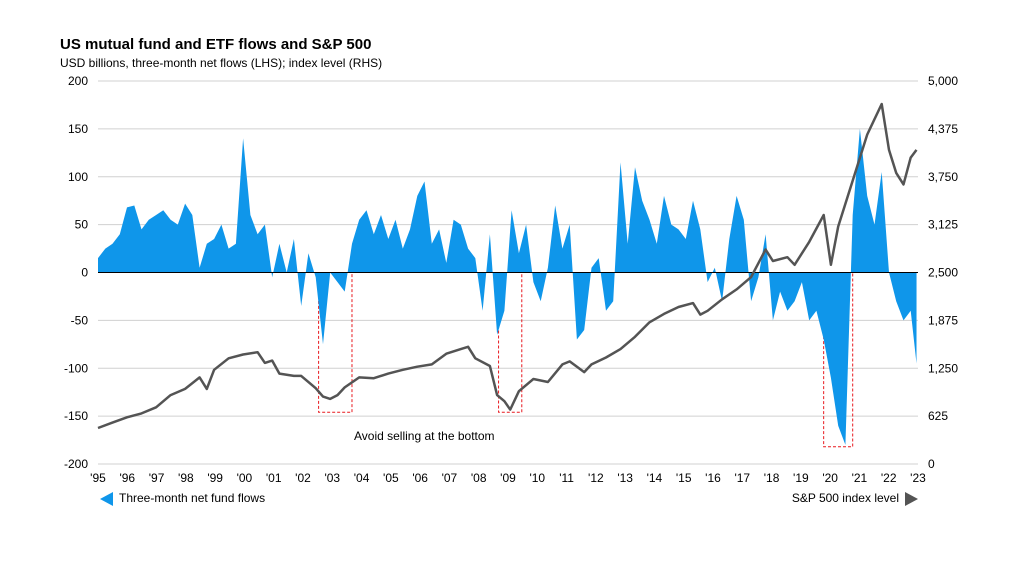  Describe the element at coordinates (838, 360) in the screenshot. I see `highlight-box` at that location.